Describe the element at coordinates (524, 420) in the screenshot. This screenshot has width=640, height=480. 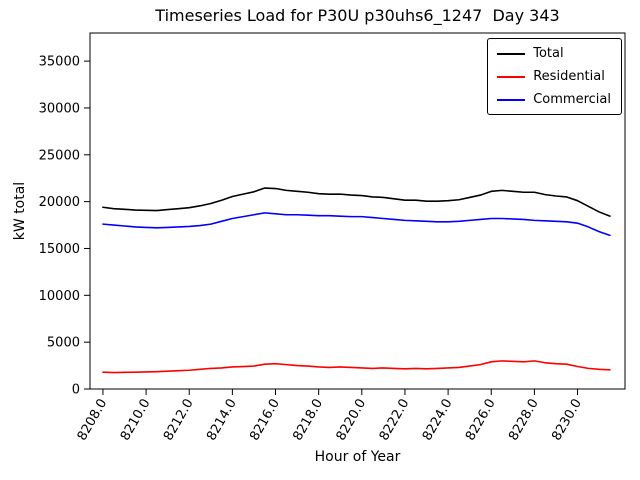
I see `x-tick-label: 8228.0` at that location.